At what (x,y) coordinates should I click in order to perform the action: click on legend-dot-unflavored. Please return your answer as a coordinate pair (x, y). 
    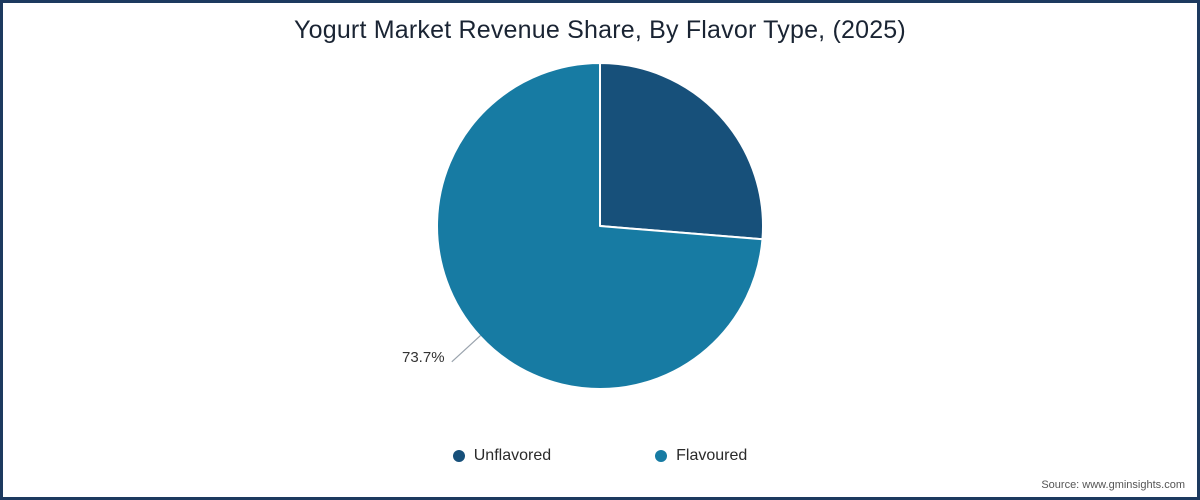
    Looking at the image, I should click on (458, 456).